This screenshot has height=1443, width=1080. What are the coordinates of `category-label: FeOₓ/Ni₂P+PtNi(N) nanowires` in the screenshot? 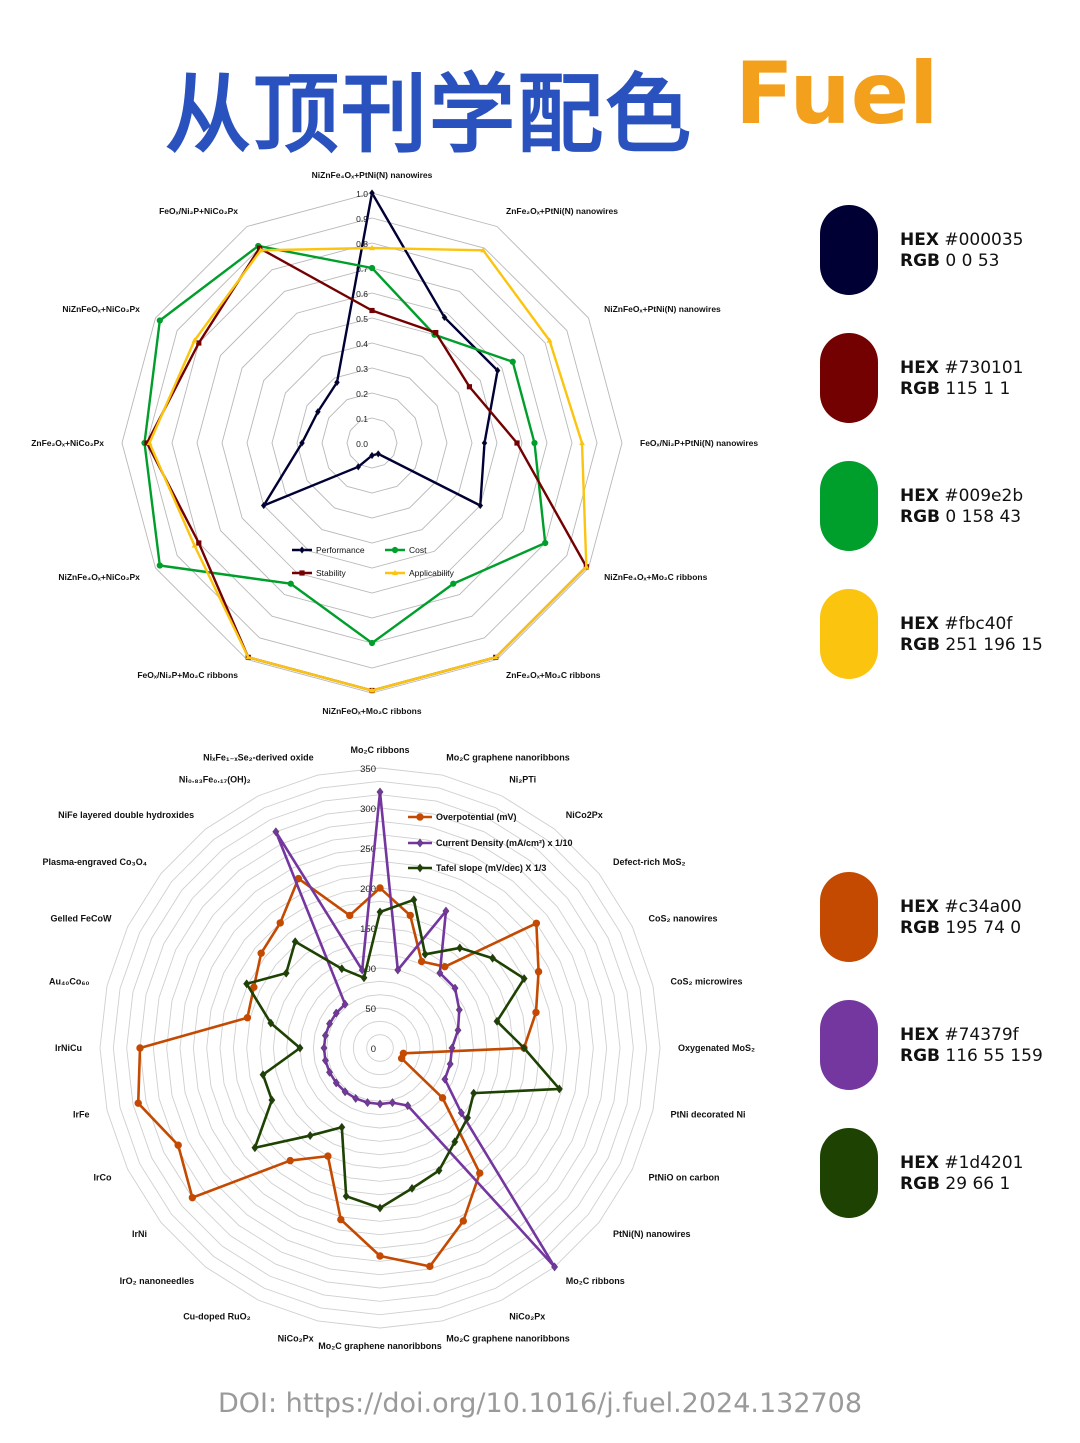 It's located at (699, 443).